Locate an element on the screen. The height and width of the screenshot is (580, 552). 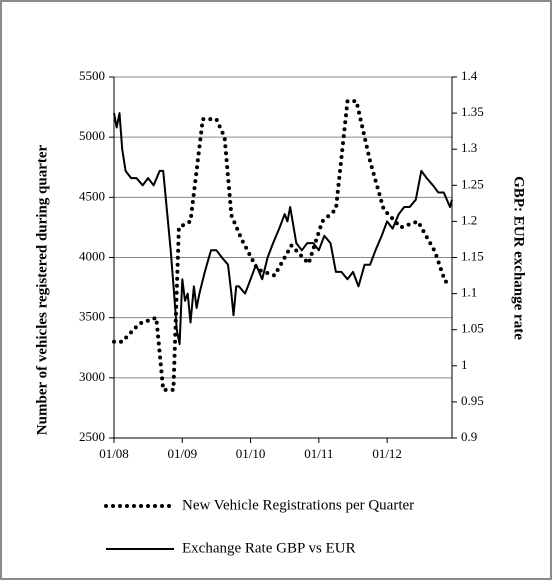
y-tick-label: 5500 is located at coordinates (92, 75).